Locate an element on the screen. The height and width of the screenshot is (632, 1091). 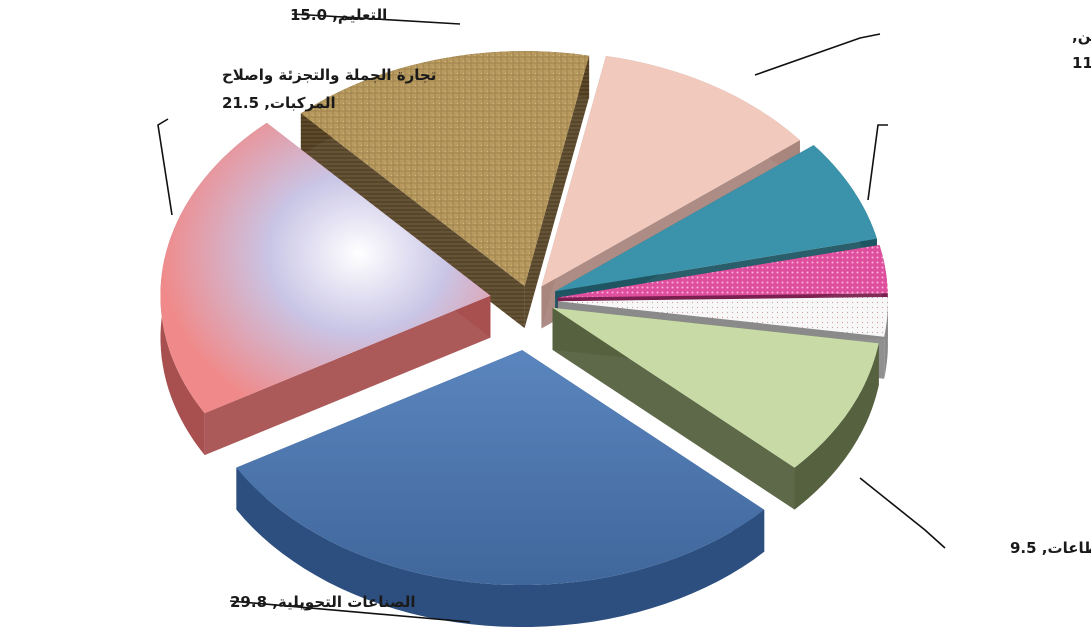
data-label-0: الصناعات التحويلية, 29.8 is located at coordinates (323, 602).